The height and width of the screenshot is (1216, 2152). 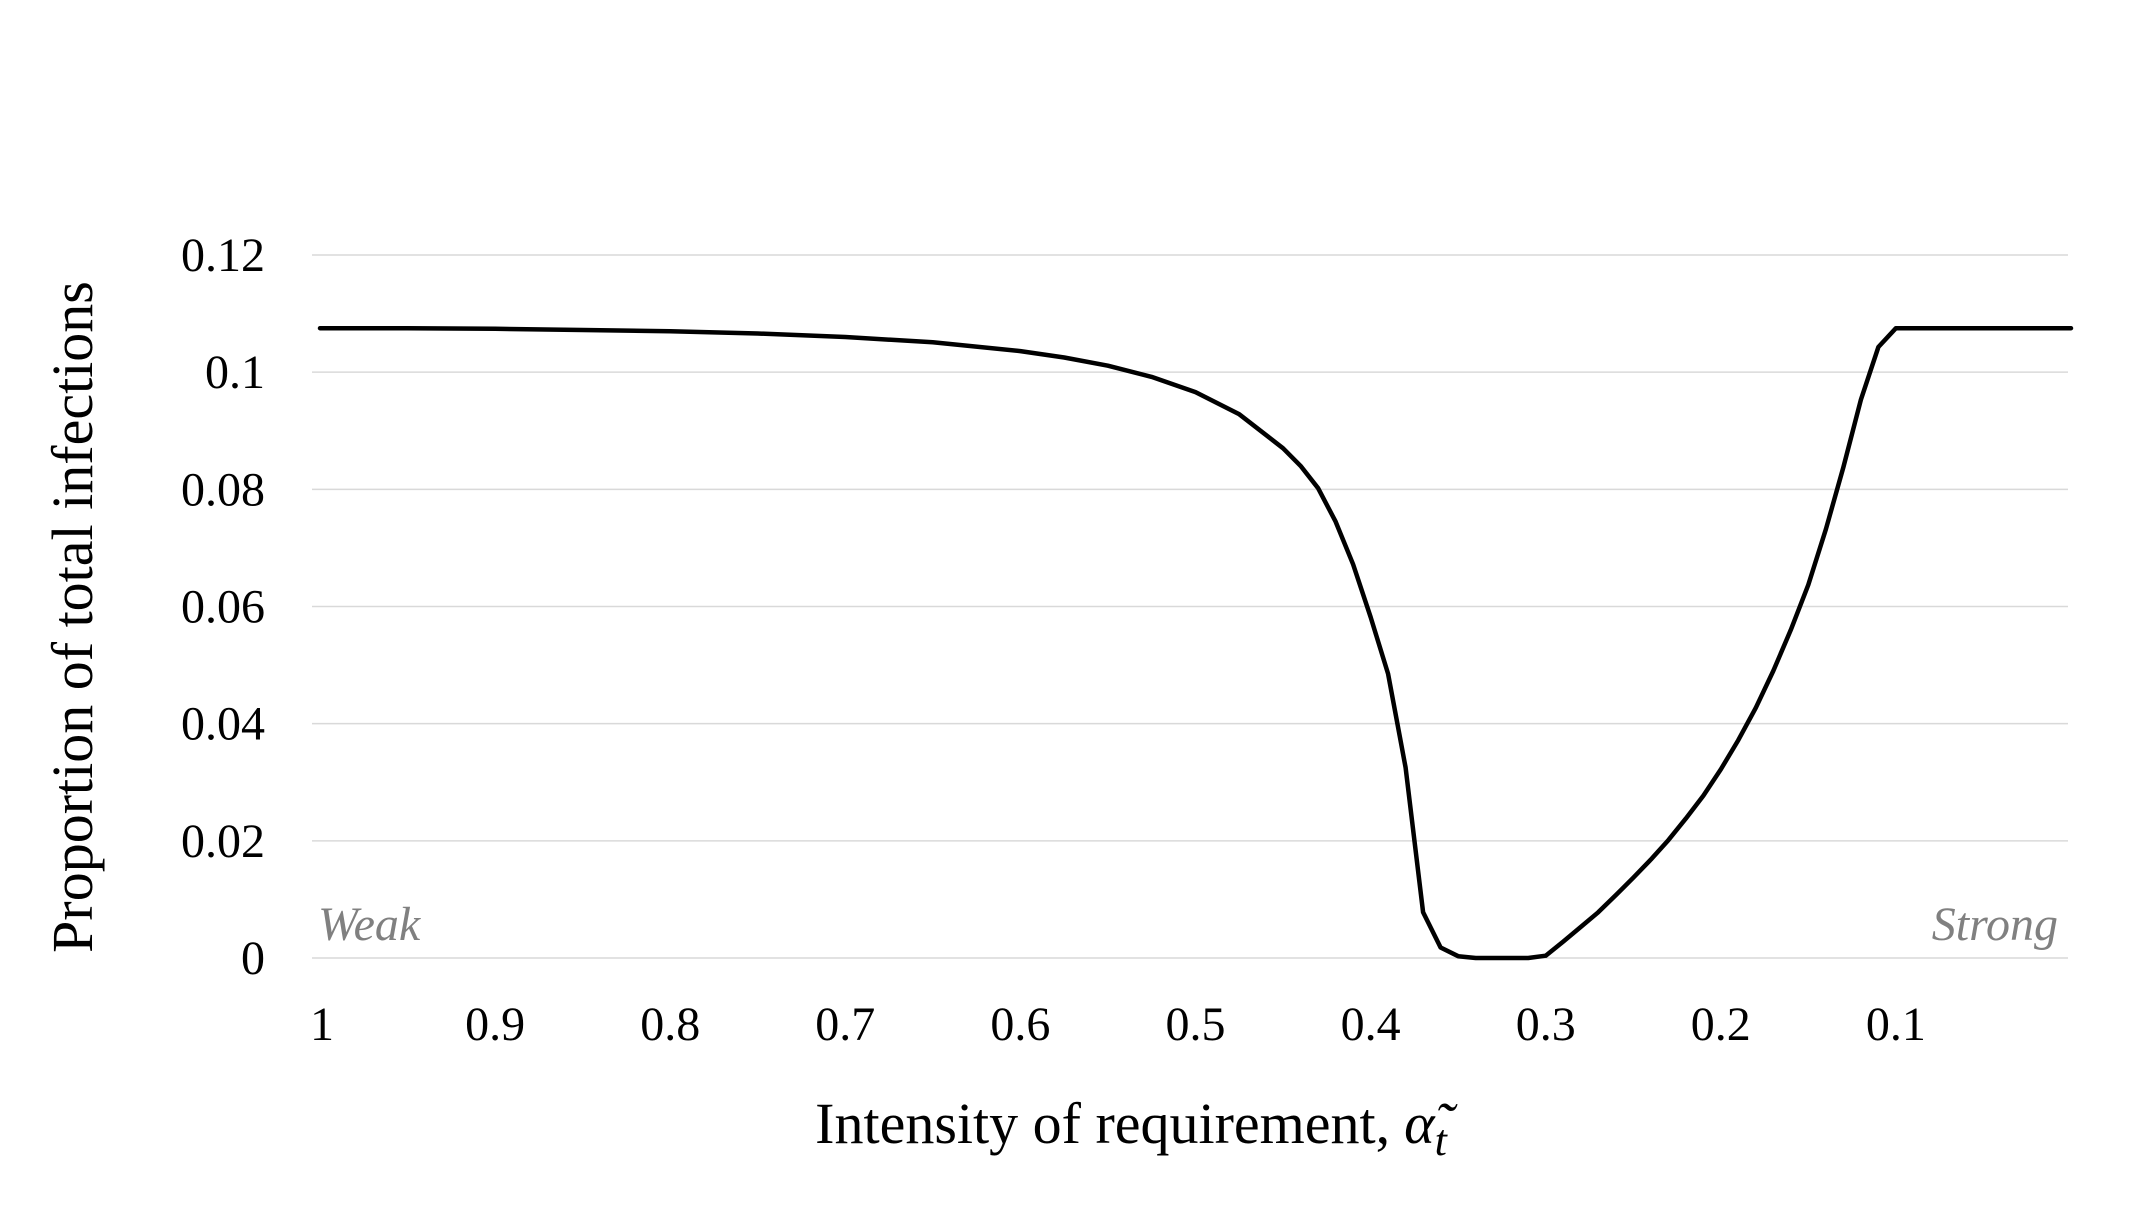 I want to click on y-tick-label: 0.06, so click(x=223, y=607).